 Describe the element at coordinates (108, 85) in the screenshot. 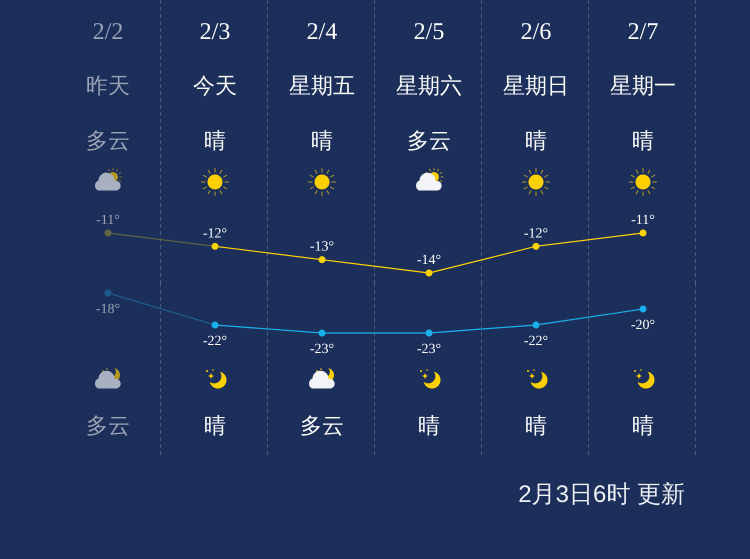

I see `text: 昨天` at that location.